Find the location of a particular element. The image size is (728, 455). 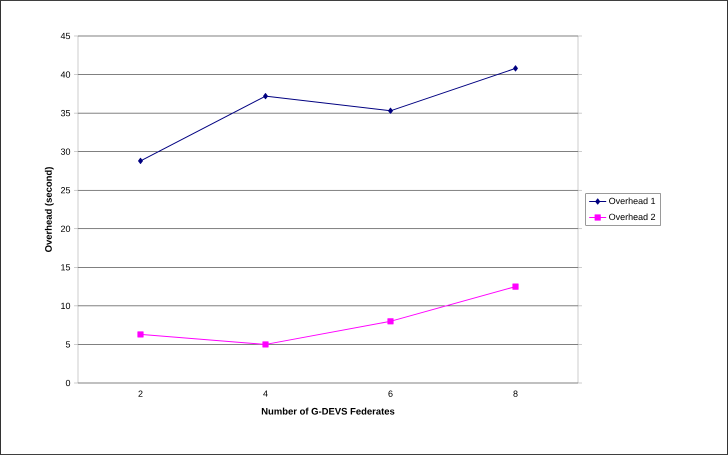

y-tick-label: 35 is located at coordinates (65, 113).